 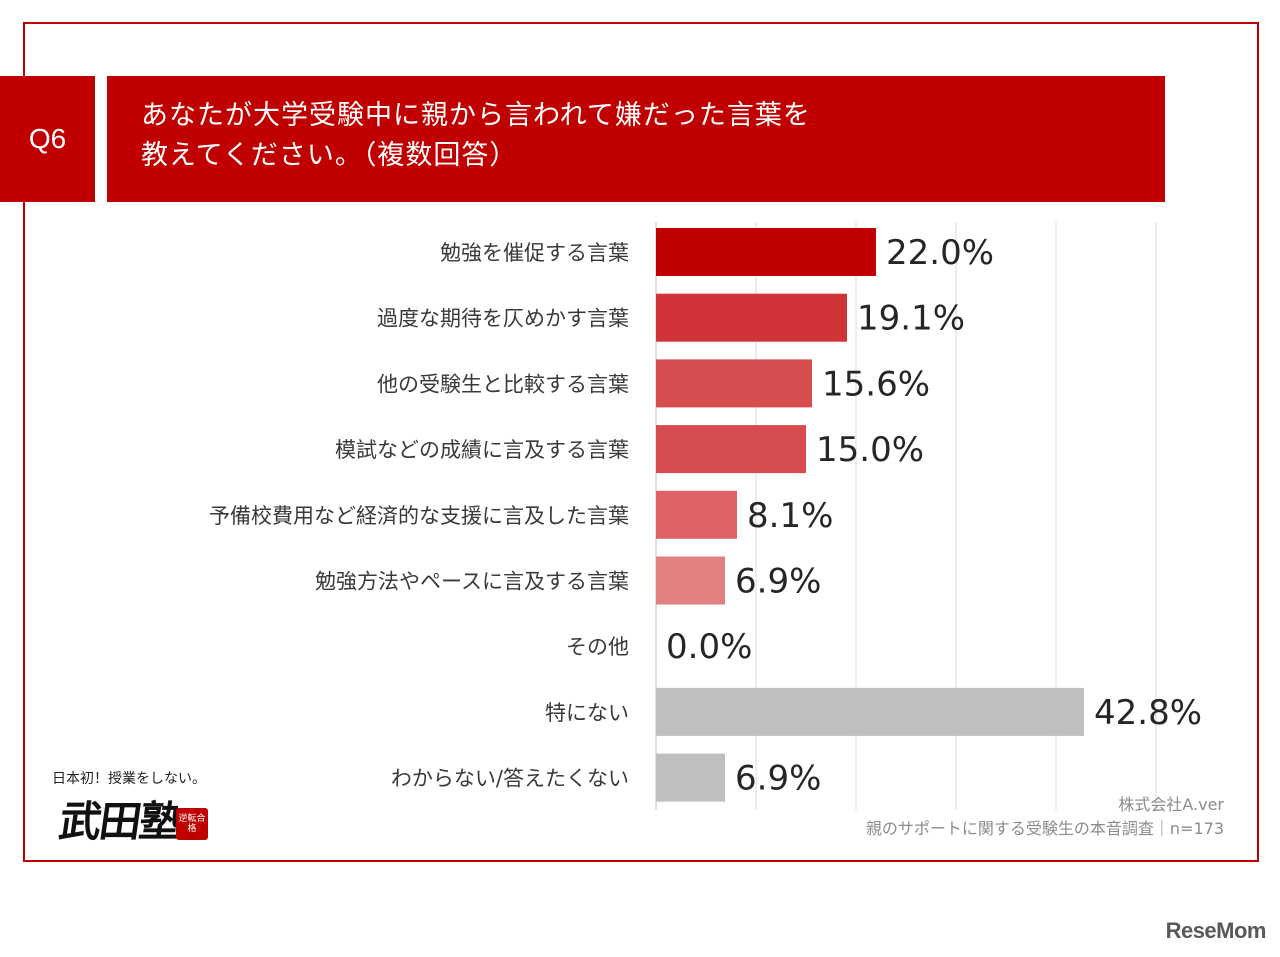 What do you see at coordinates (534, 253) in the screenshot?
I see `category-label: 勉強を催促する言葉` at bounding box center [534, 253].